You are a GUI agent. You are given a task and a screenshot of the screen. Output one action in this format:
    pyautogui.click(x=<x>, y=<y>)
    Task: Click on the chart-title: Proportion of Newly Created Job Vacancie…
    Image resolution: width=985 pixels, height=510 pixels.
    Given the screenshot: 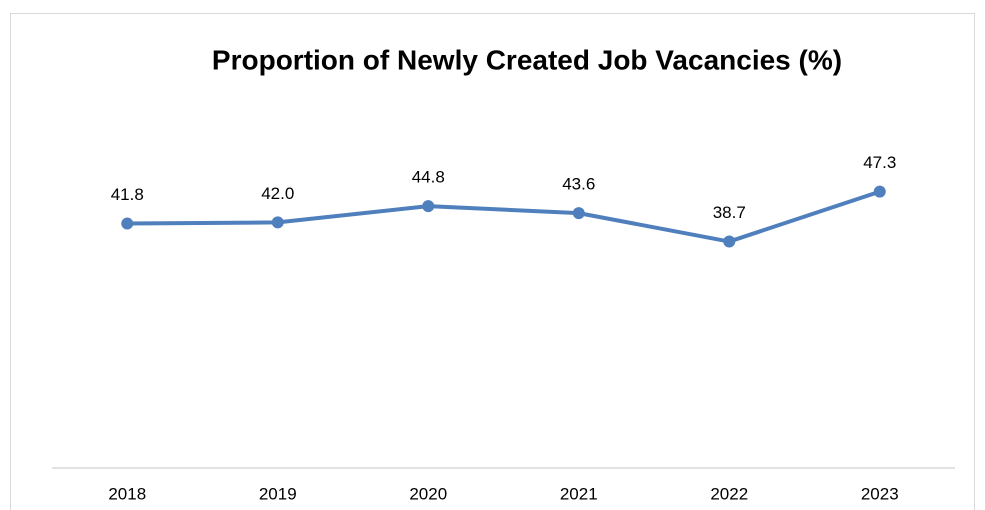 What is the action you would take?
    pyautogui.click(x=527, y=59)
    